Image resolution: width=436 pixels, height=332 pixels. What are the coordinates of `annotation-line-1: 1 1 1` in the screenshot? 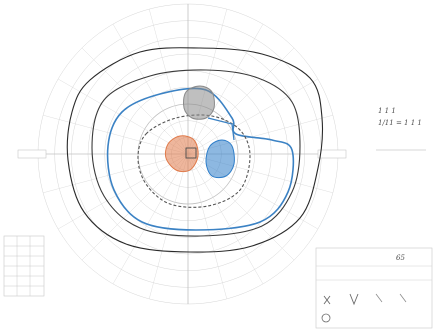 It's located at (387, 111).